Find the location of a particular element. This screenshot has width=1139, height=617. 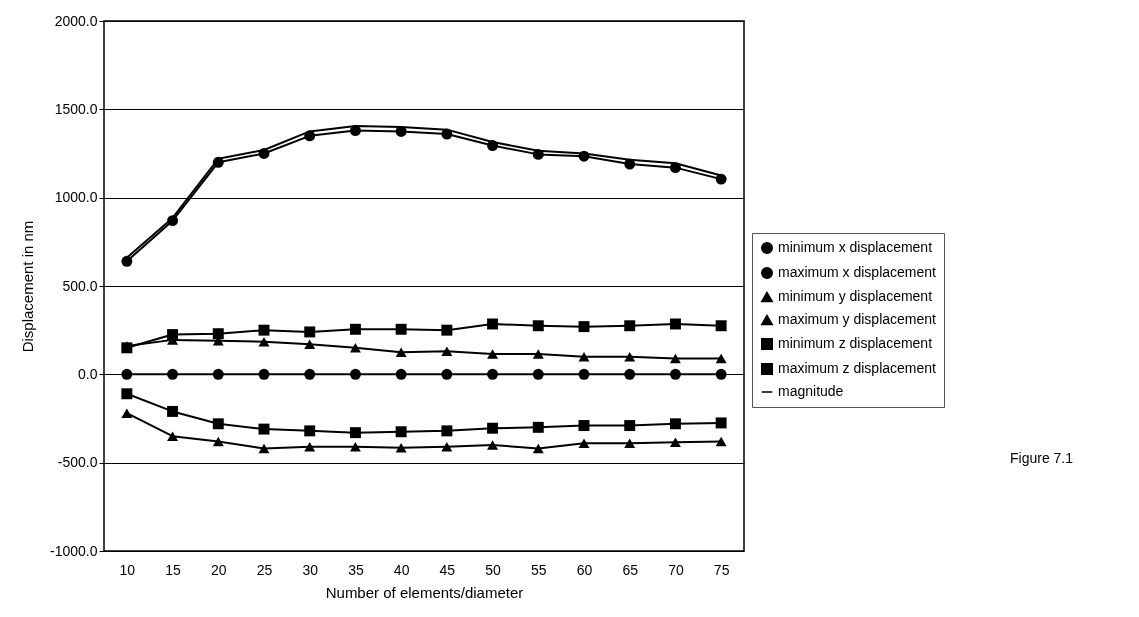

x-tick-label: 35 is located at coordinates (356, 569).